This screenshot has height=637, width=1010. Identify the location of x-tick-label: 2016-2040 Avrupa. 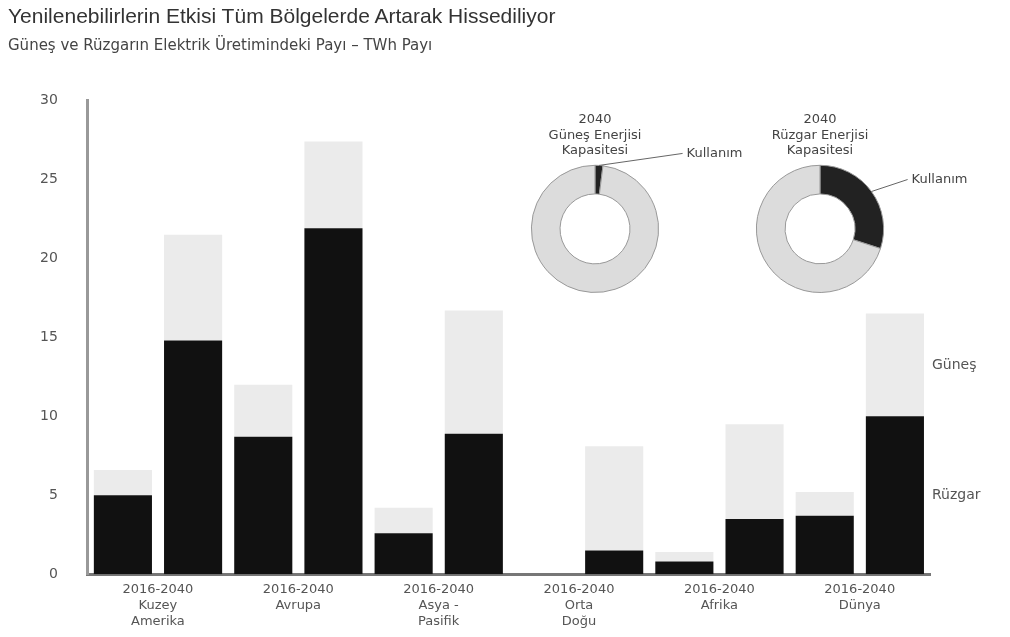
(298, 596).